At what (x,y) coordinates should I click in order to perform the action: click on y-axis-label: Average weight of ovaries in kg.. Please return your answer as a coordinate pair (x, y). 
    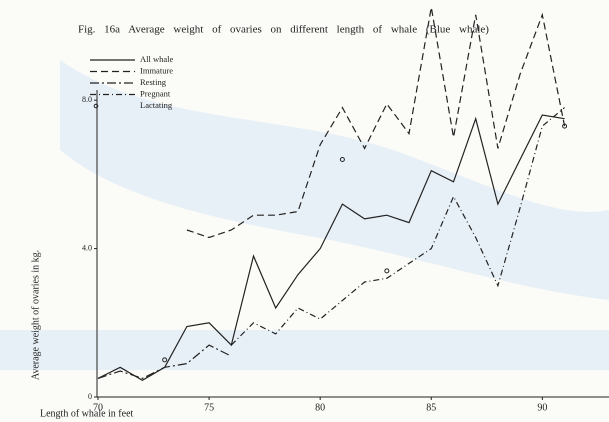
    Looking at the image, I should click on (35, 315).